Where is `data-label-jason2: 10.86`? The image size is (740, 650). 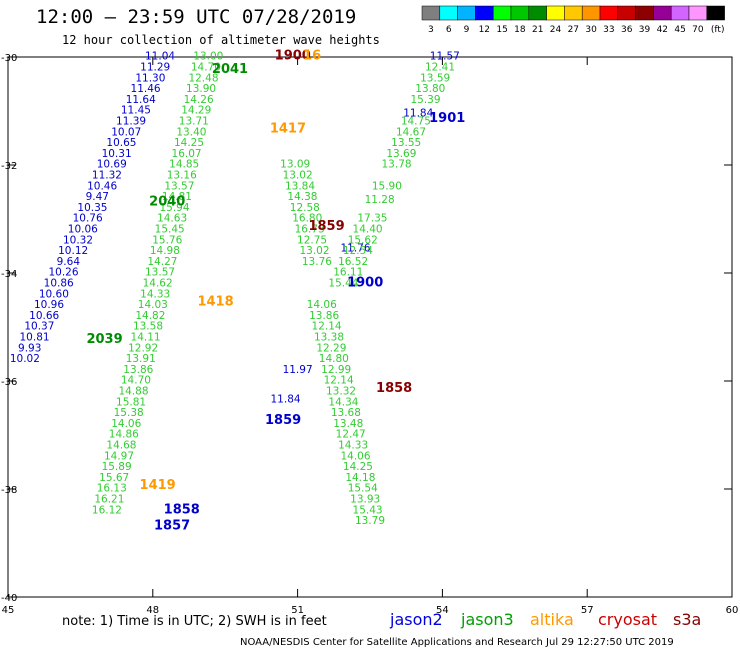 data-label-jason2: 10.86 is located at coordinates (59, 284).